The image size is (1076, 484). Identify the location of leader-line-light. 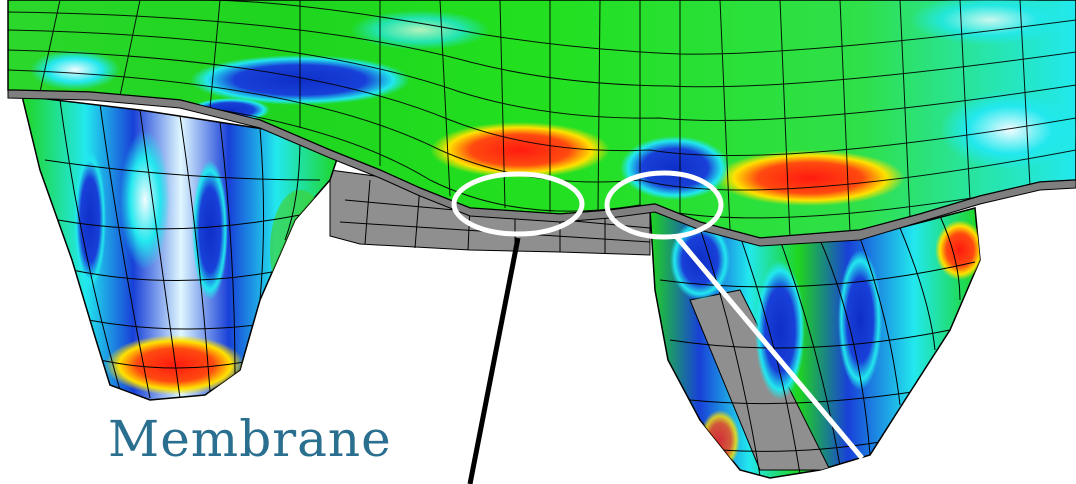
(769, 347).